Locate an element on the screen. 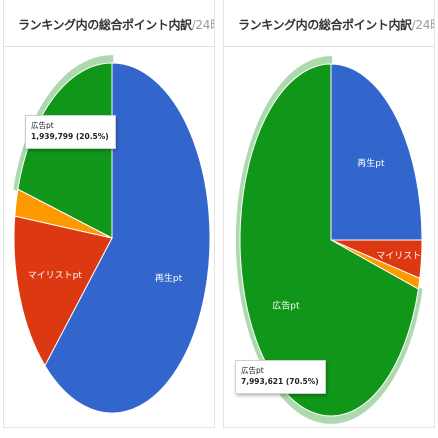  tooltip-value: 7,993,621 (70.5%) is located at coordinates (280, 382).